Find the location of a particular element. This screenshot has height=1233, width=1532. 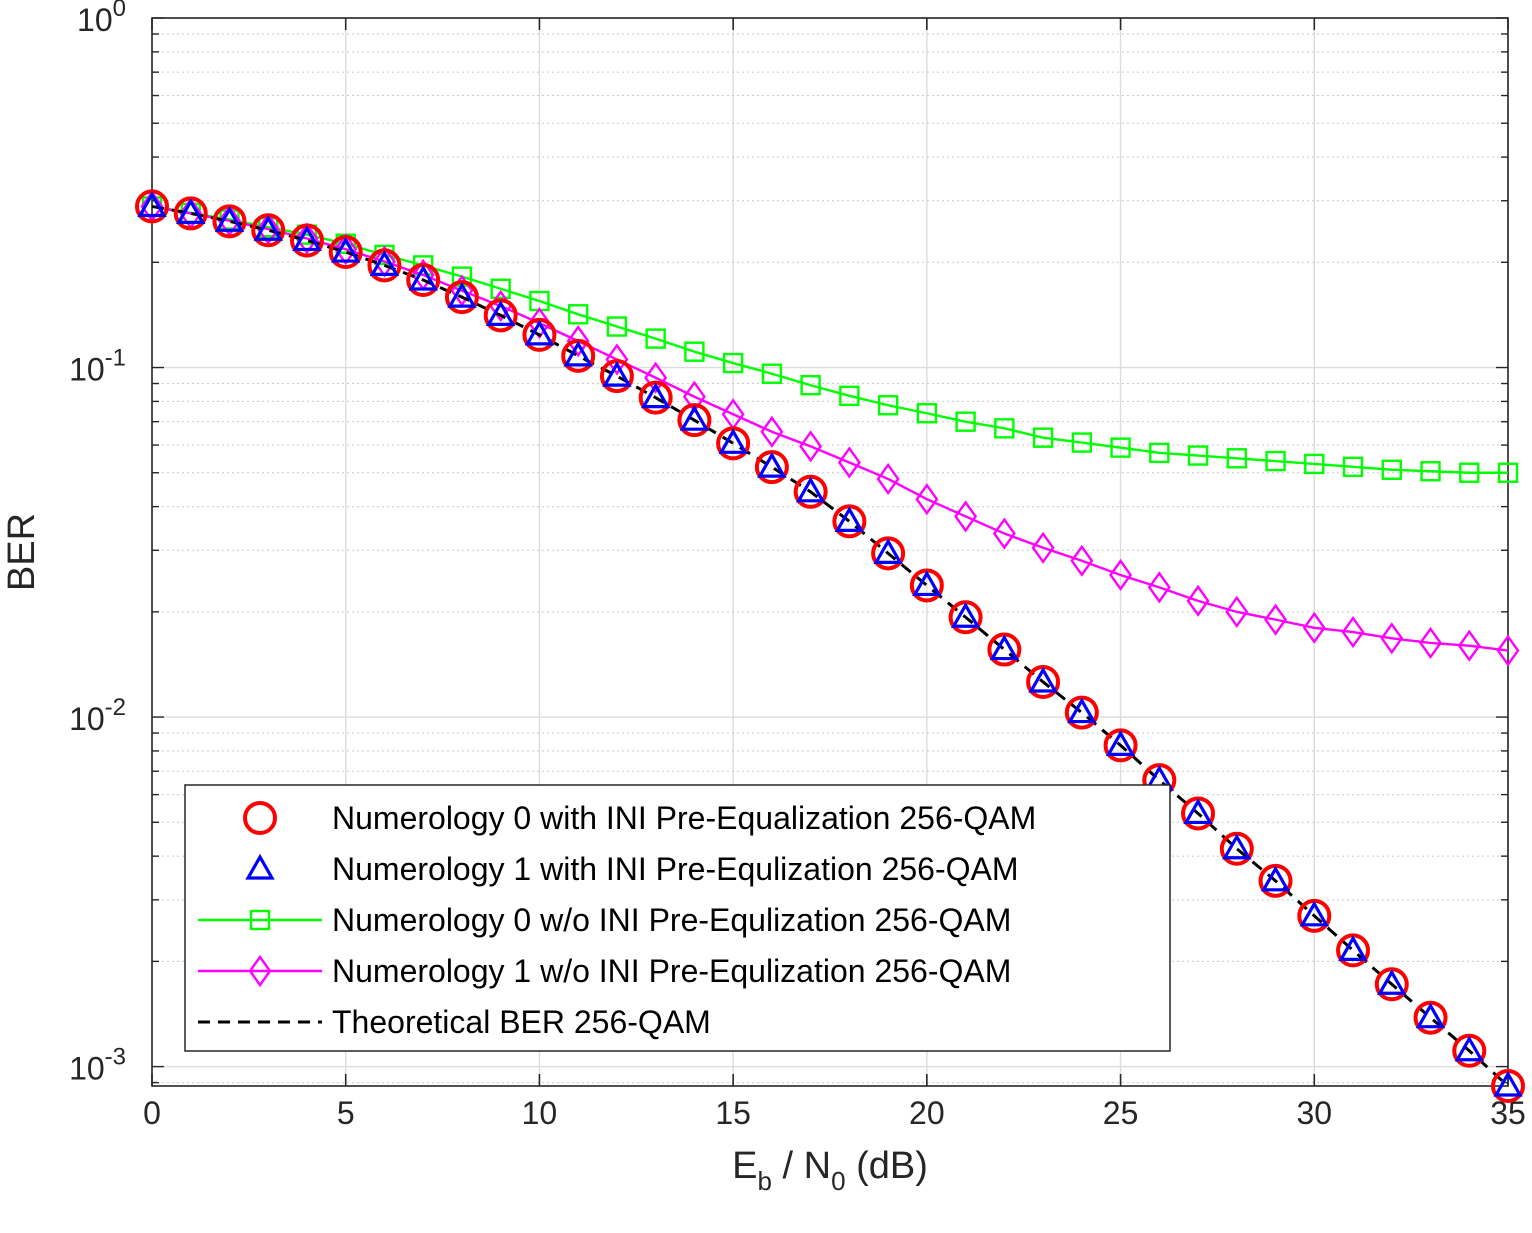

y-tick-label: 10⁻¹ is located at coordinates (97, 366).